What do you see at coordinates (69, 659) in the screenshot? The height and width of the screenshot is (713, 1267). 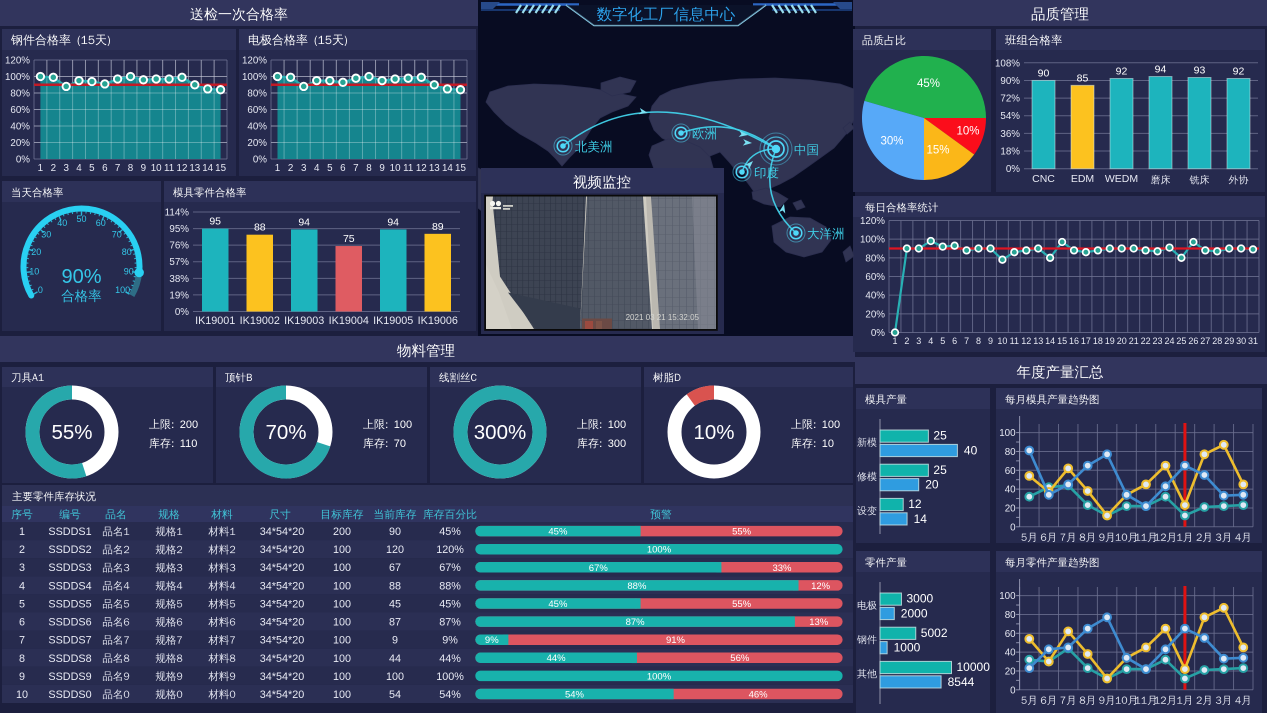 I see `svg-text: SSDDS8` at bounding box center [69, 659].